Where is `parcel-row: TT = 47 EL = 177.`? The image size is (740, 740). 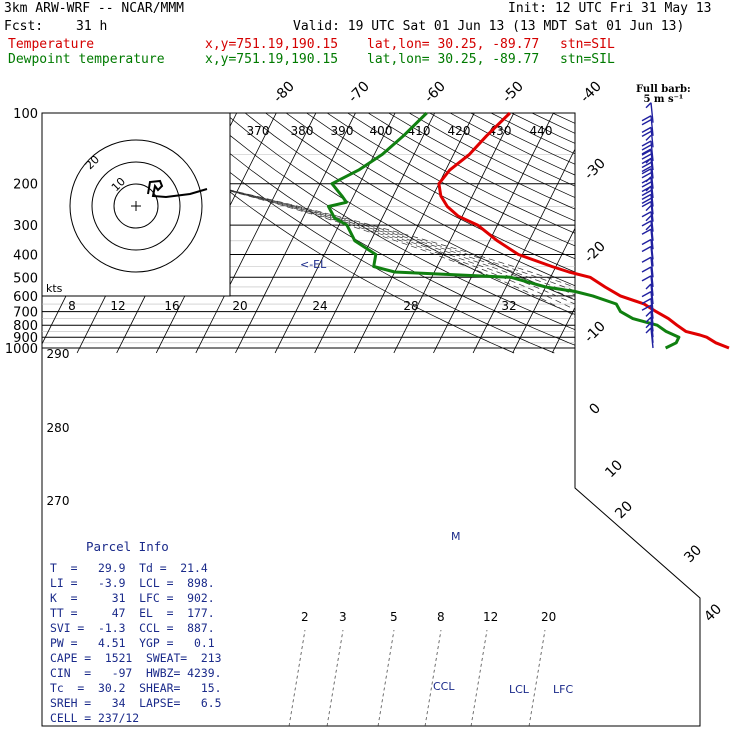 parcel-row: TT = 47 EL = 177. is located at coordinates (132, 613).